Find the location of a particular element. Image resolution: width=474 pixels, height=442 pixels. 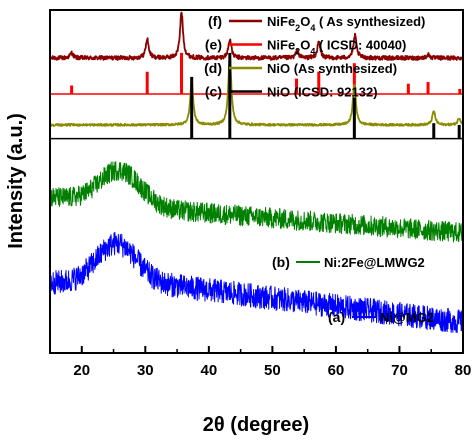

x-axis-ticks: 20 30 40 50 60 70 80 is located at coordinates (272, 362).